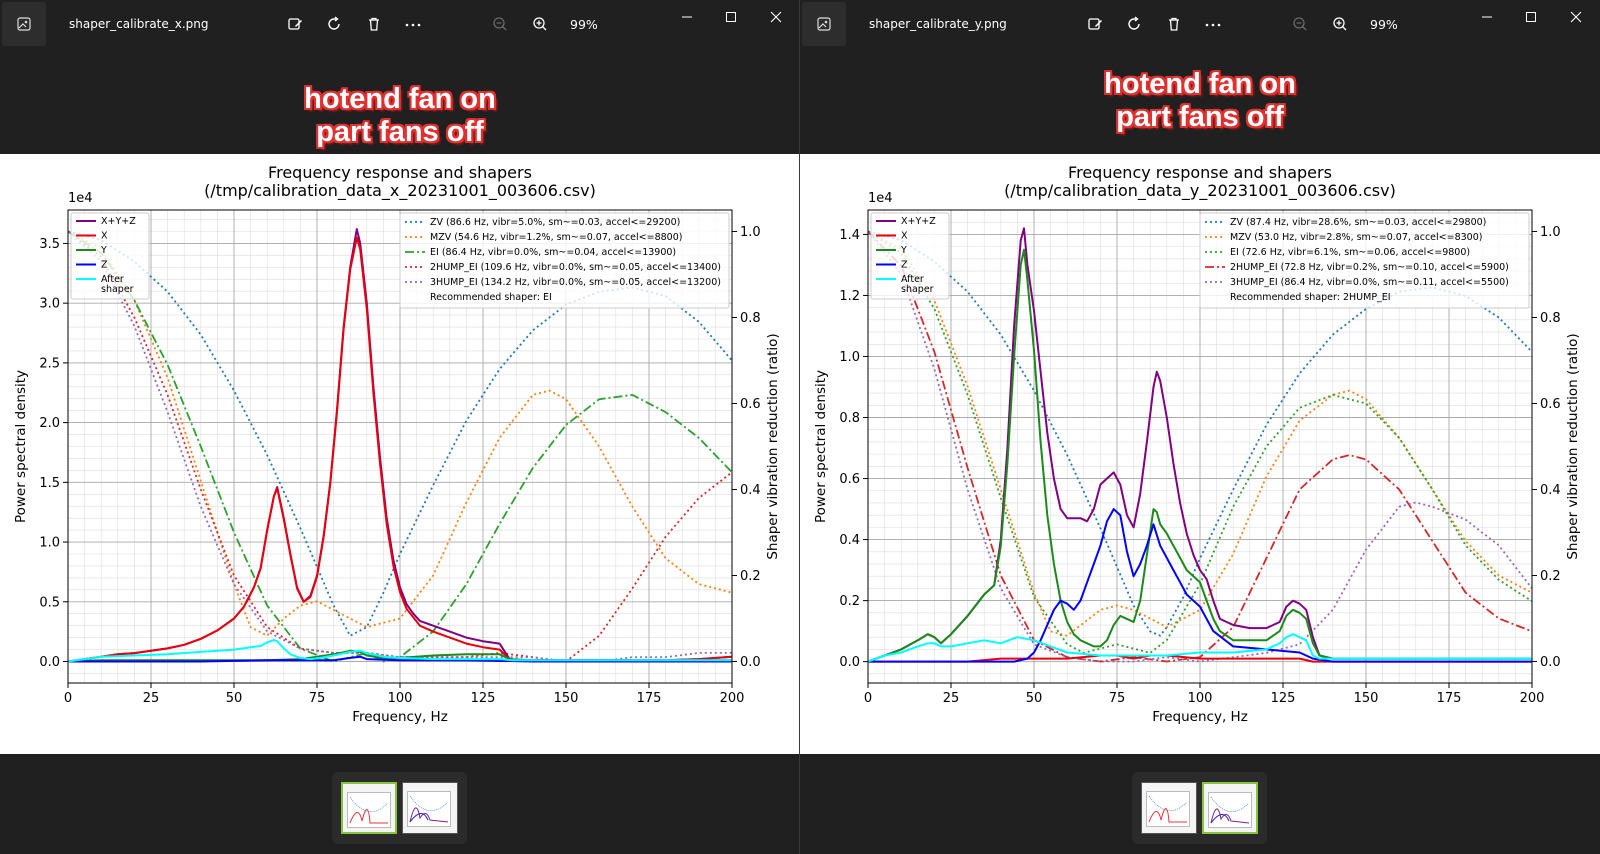 The height and width of the screenshot is (854, 1600). I want to click on y2-tick-label: 0.2, so click(750, 576).